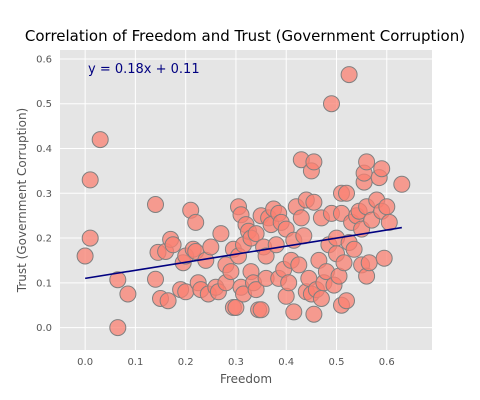 The image size is (480, 400). What do you see at coordinates (44, 104) in the screenshot?
I see `y-tick-label: 0.5` at bounding box center [44, 104].